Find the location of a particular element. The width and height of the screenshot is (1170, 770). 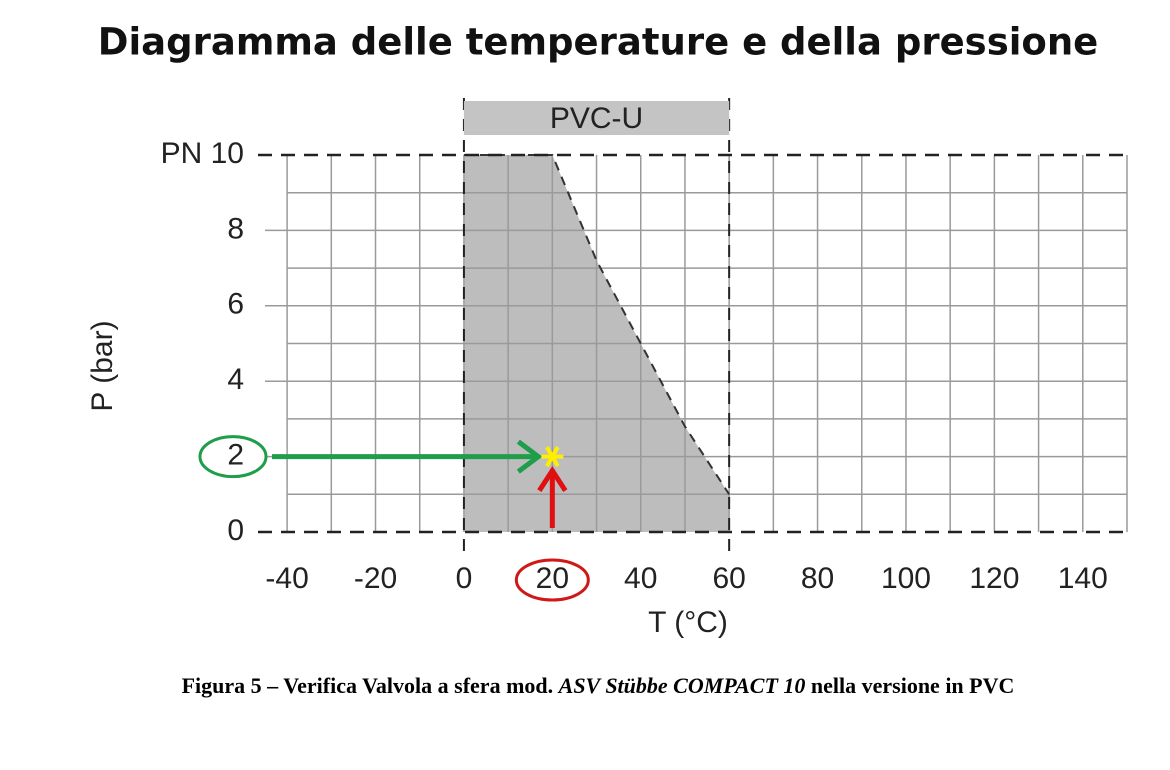

caption-italic: ASV Stübbe COMPACT 10 is located at coordinates (681, 685).